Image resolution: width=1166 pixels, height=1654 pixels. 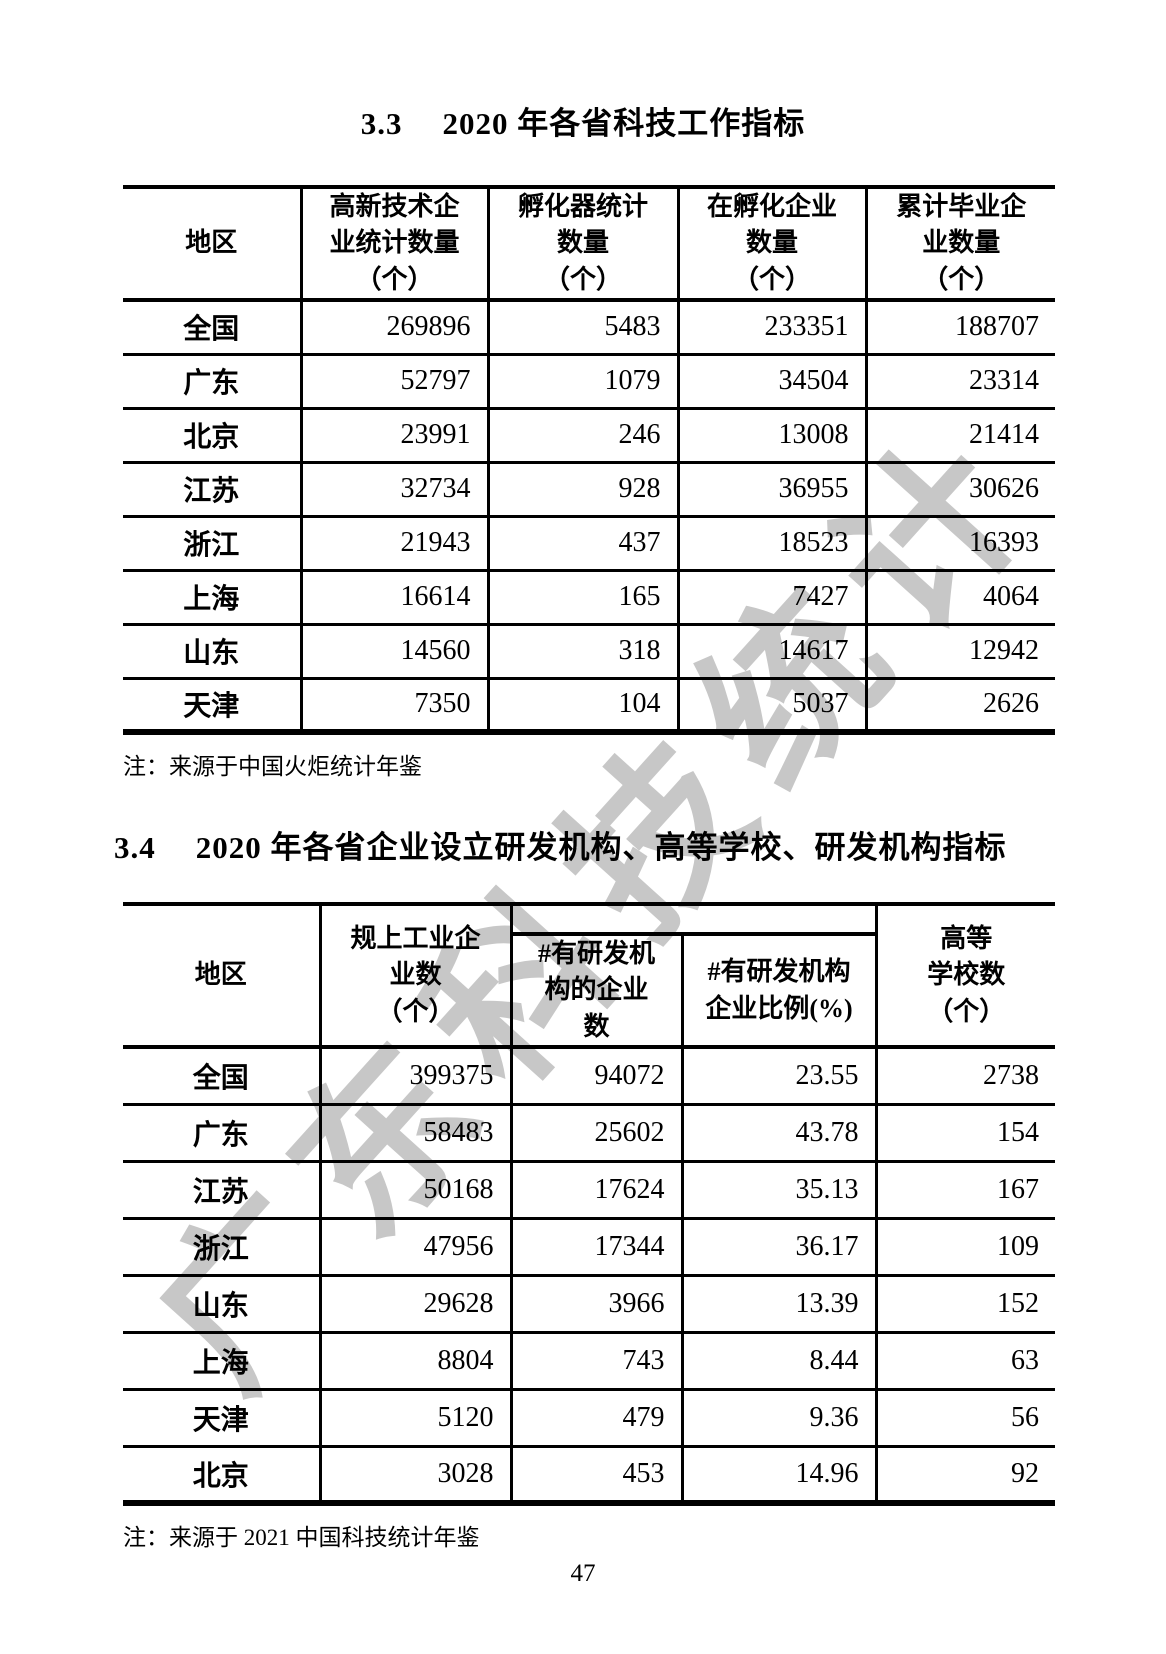 What do you see at coordinates (959, 489) in the screenshot?
I see `value-cell: 30626` at bounding box center [959, 489].